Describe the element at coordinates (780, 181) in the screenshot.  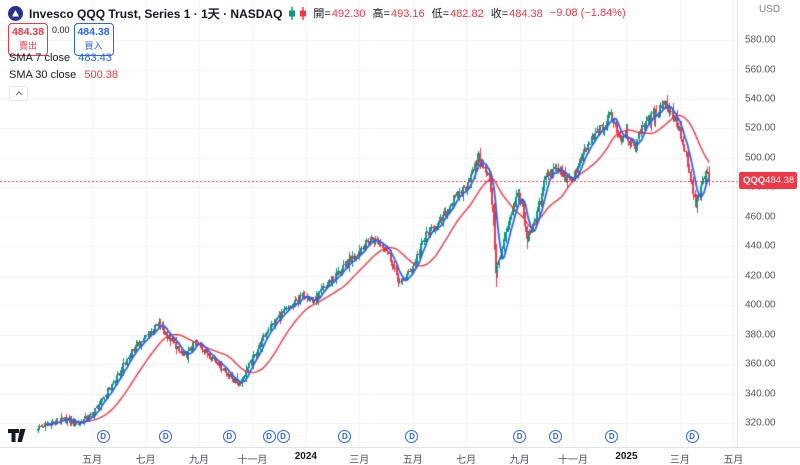
I see `badge-price: 484.38` at that location.